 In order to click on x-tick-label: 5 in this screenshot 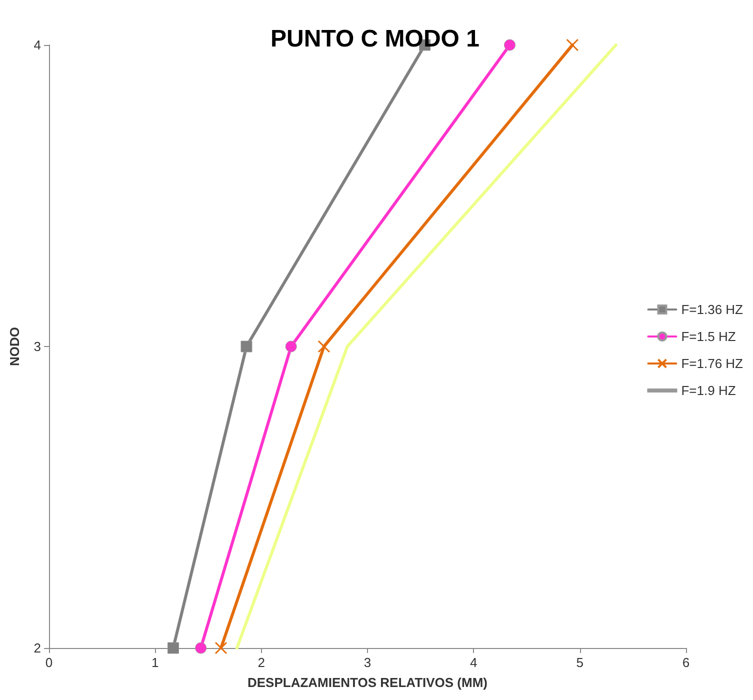, I will do `click(580, 662)`.